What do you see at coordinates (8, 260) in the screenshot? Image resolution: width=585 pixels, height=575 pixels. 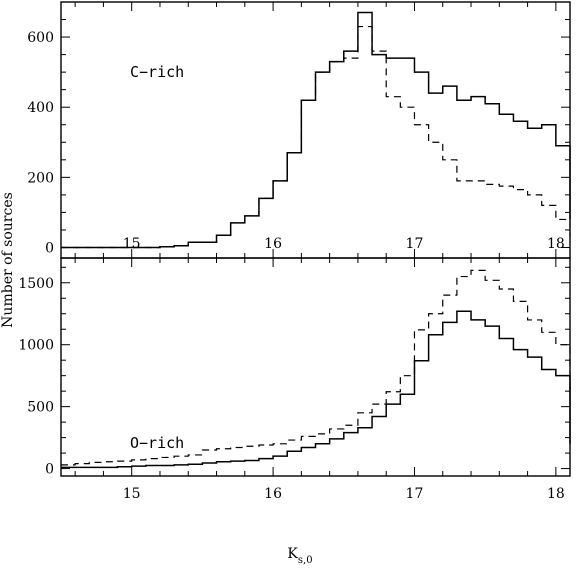 I see `y-axis-title: Number of sources` at bounding box center [8, 260].